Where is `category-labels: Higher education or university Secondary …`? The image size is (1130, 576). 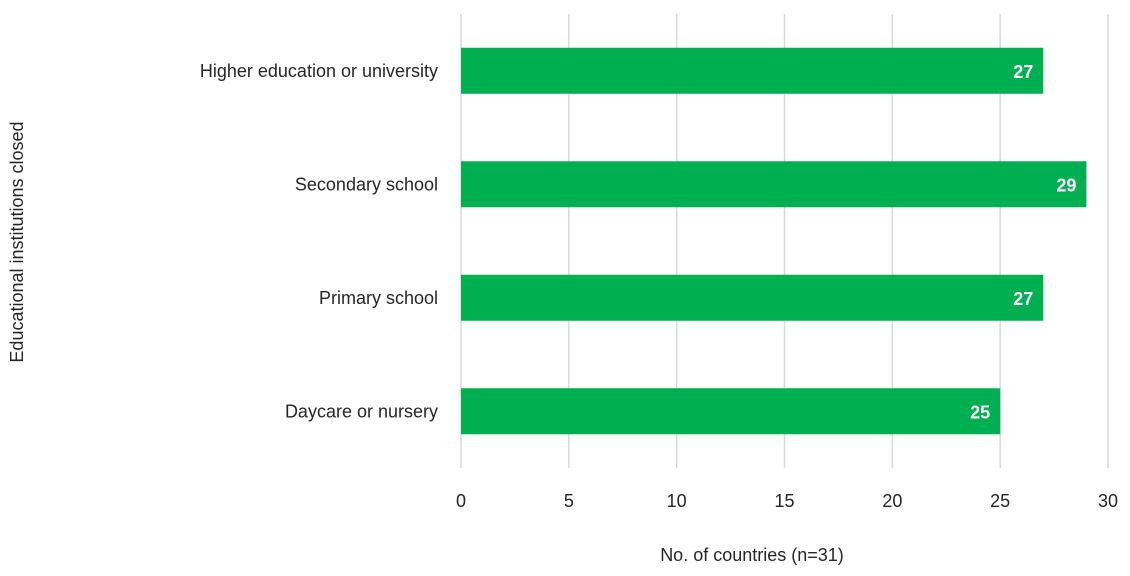 category-labels: Higher education or university Secondary … is located at coordinates (319, 241).